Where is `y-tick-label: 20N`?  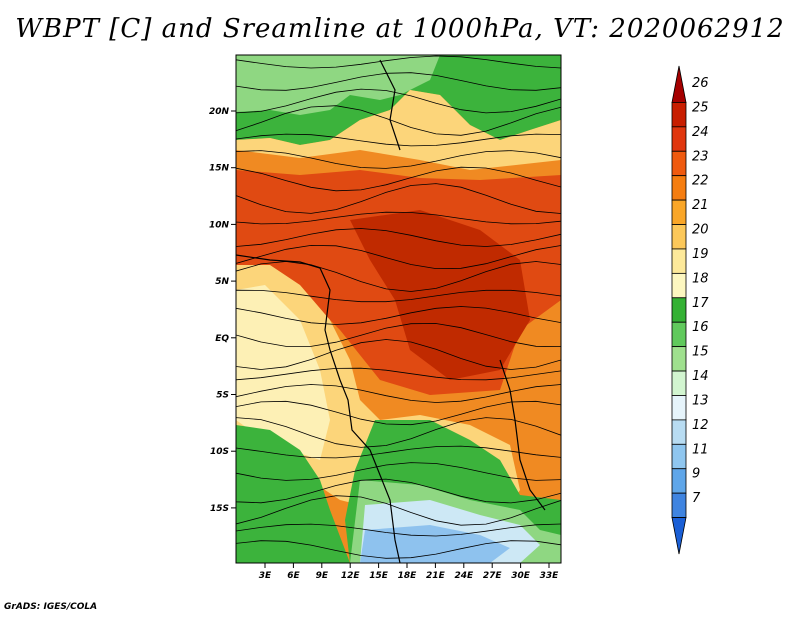 y-tick-label: 20N is located at coordinates (219, 112).